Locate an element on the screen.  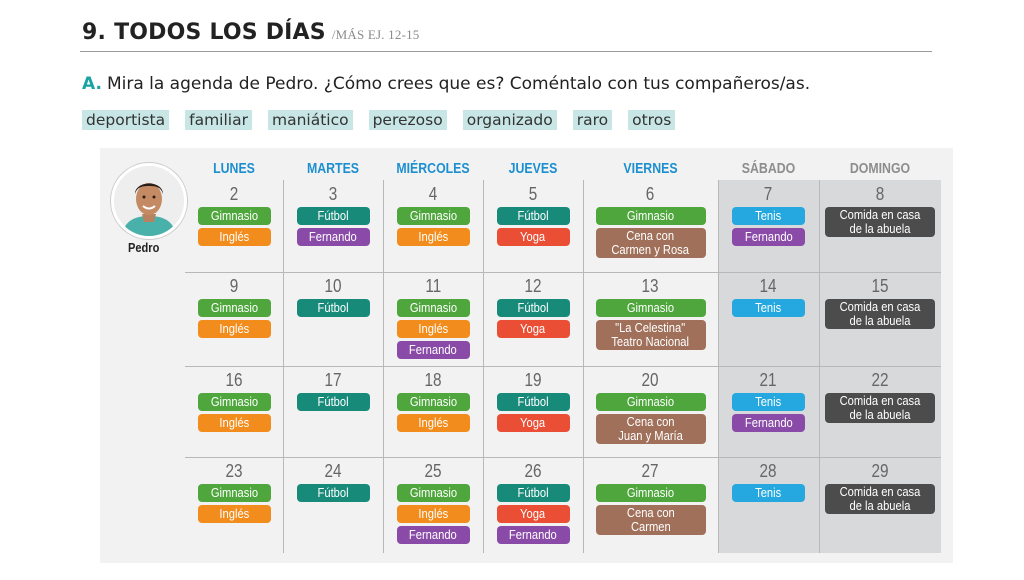
avatar is located at coordinates (149, 201).